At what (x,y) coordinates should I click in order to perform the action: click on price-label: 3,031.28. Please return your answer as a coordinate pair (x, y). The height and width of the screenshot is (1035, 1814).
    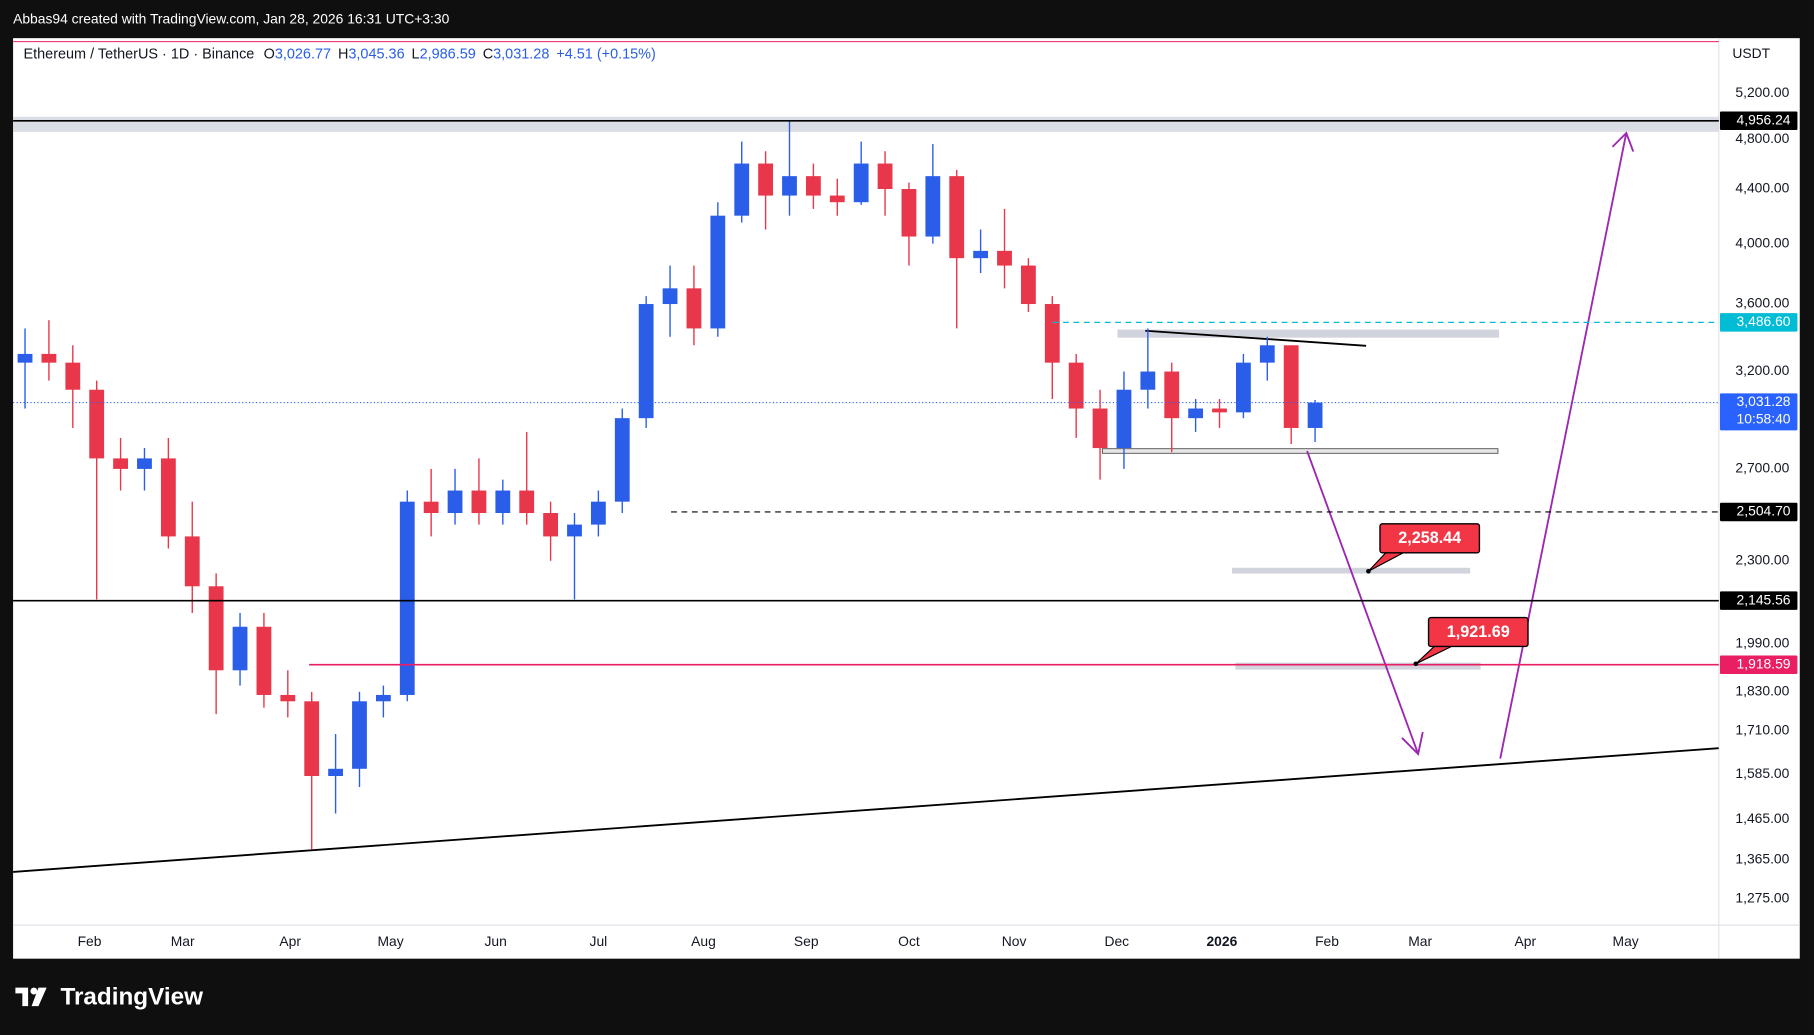
    Looking at the image, I should click on (1764, 401).